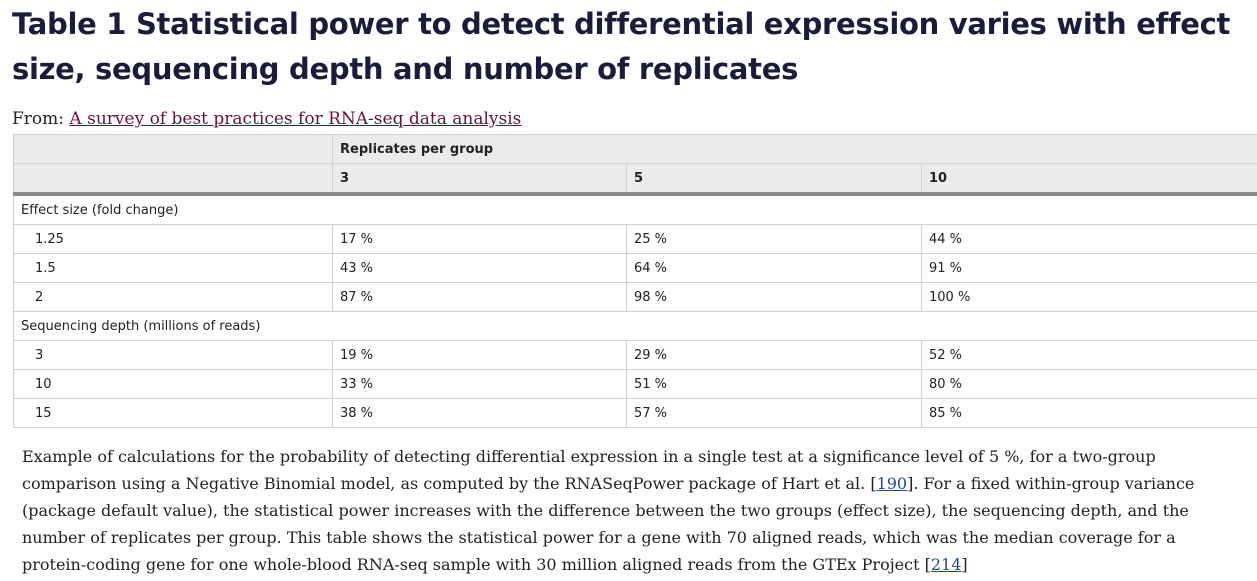  Describe the element at coordinates (173, 297) in the screenshot. I see `row-label: 2` at that location.